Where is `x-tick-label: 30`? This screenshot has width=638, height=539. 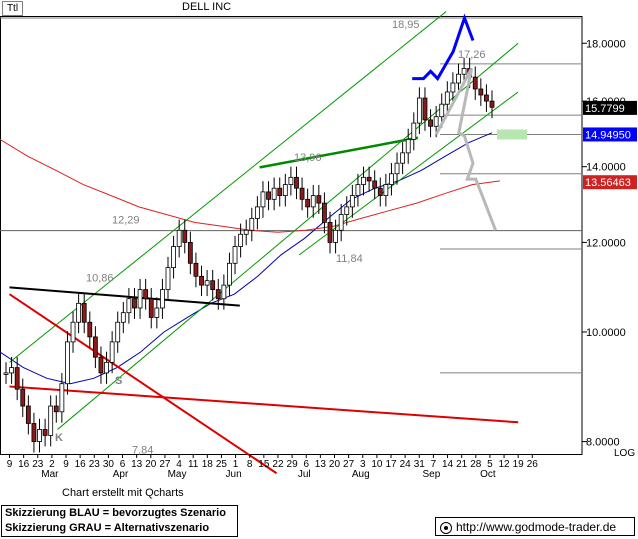 x-tick-label: 30 is located at coordinates (109, 464).